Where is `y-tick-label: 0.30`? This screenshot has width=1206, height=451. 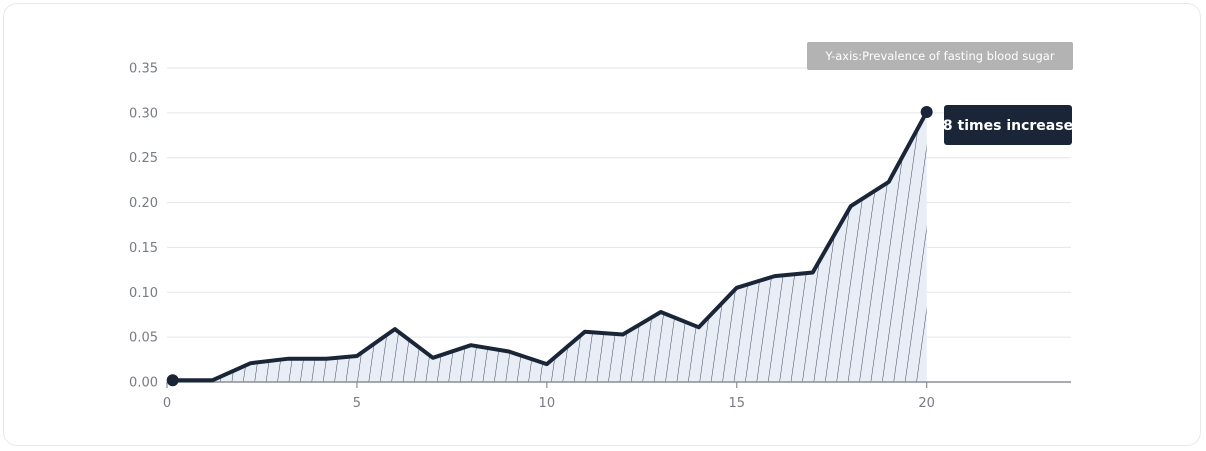 y-tick-label: 0.30 is located at coordinates (143, 113).